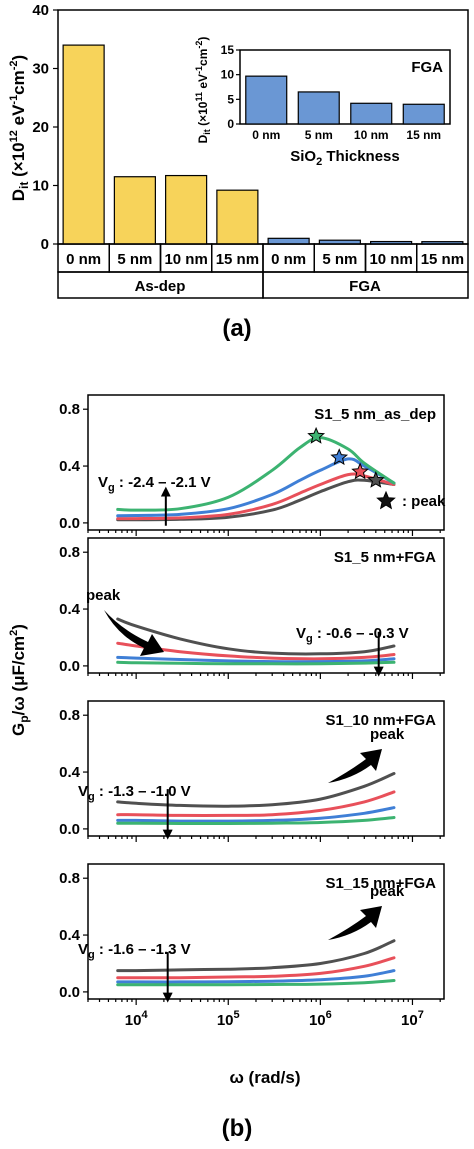  What do you see at coordinates (154, 484) in the screenshot?
I see `vg-range-label: Vg : -2.4 – -2.1 V` at bounding box center [154, 484].